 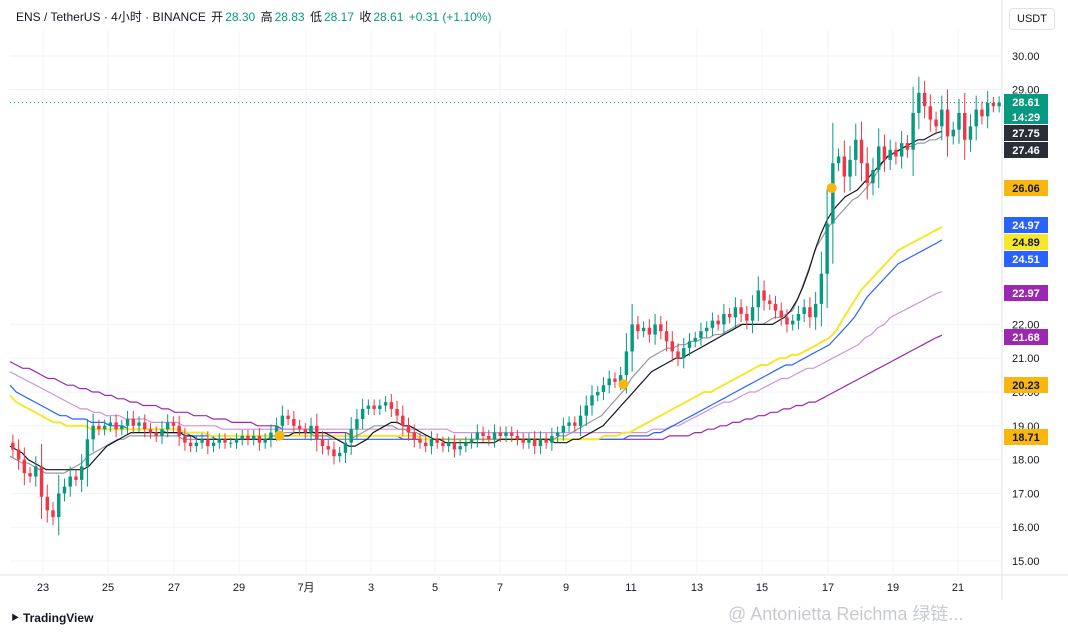 I want to click on price-label-text: 20.23, so click(x=1026, y=386).